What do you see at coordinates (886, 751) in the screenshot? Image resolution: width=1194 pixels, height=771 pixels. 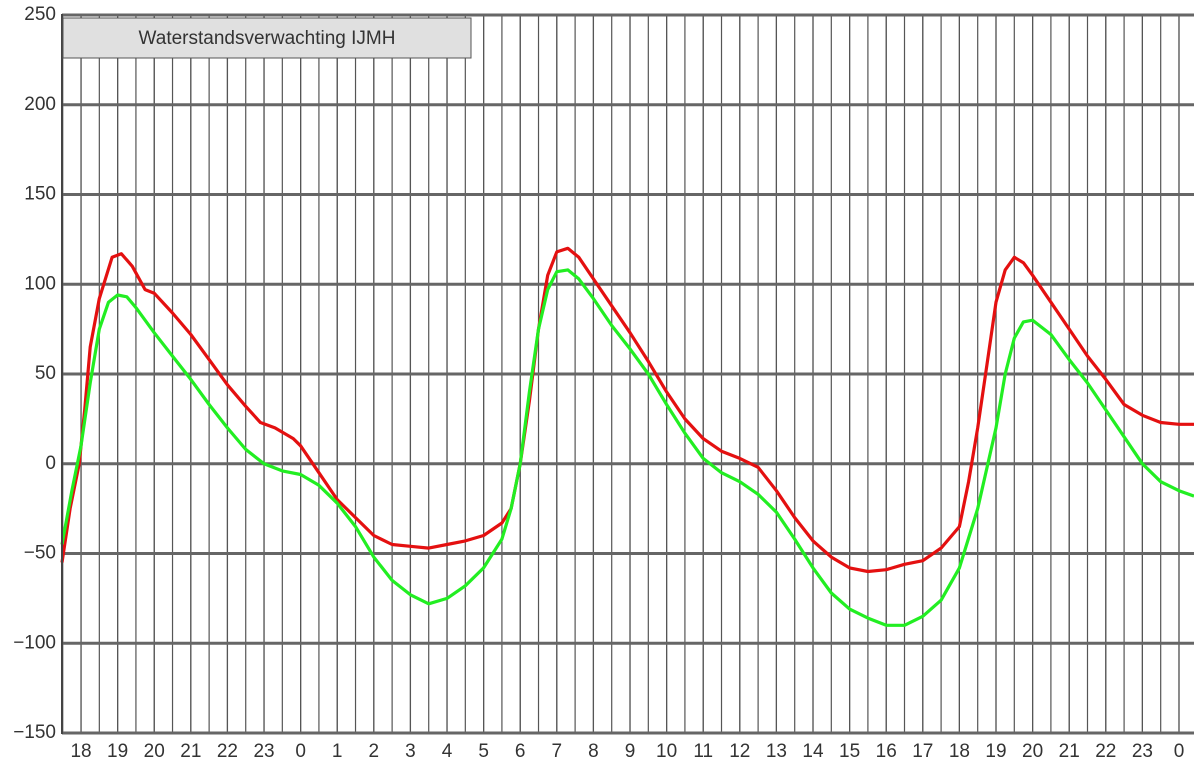 I see `x-tick-label: 16` at bounding box center [886, 751].